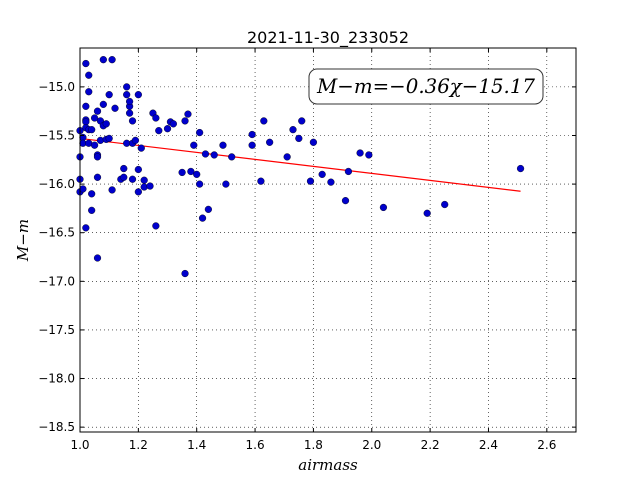 Image resolution: width=640 pixels, height=480 pixels. I want to click on x-tick-label: 2.0, so click(371, 445).